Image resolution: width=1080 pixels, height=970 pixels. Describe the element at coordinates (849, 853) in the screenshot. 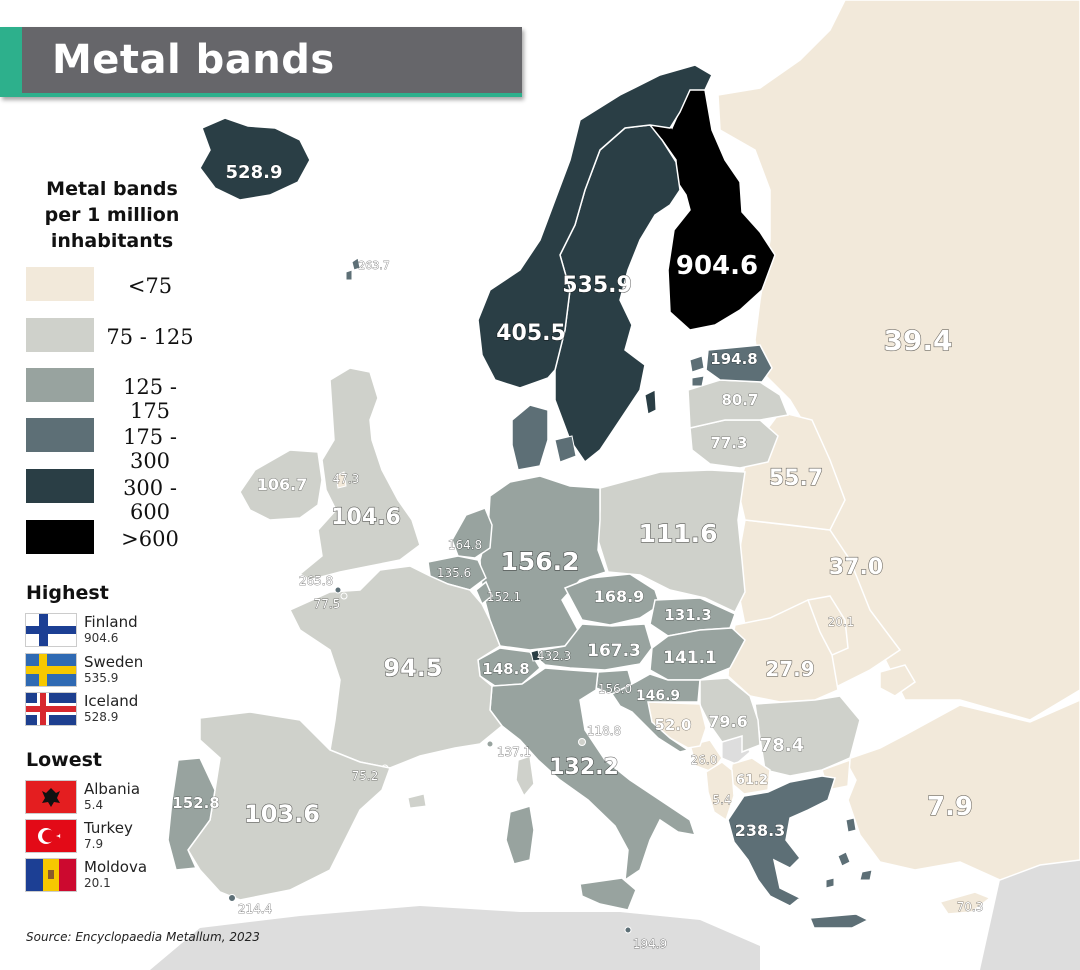

I see `region-aegean-islands` at that location.